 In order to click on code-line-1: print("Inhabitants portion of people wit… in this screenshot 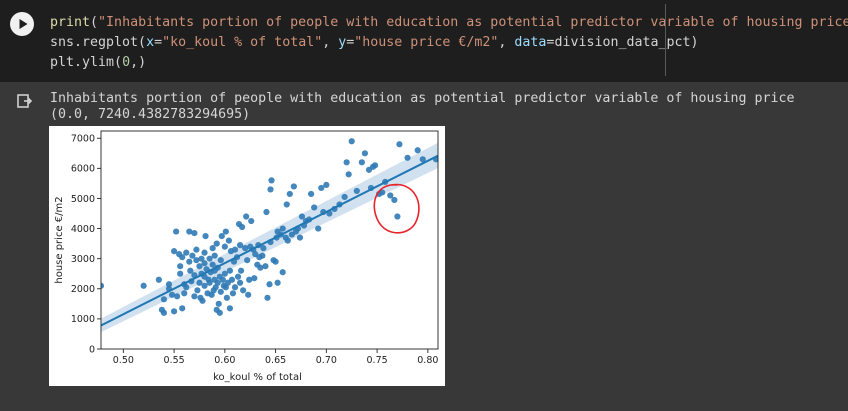, I will do `click(449, 23)`.